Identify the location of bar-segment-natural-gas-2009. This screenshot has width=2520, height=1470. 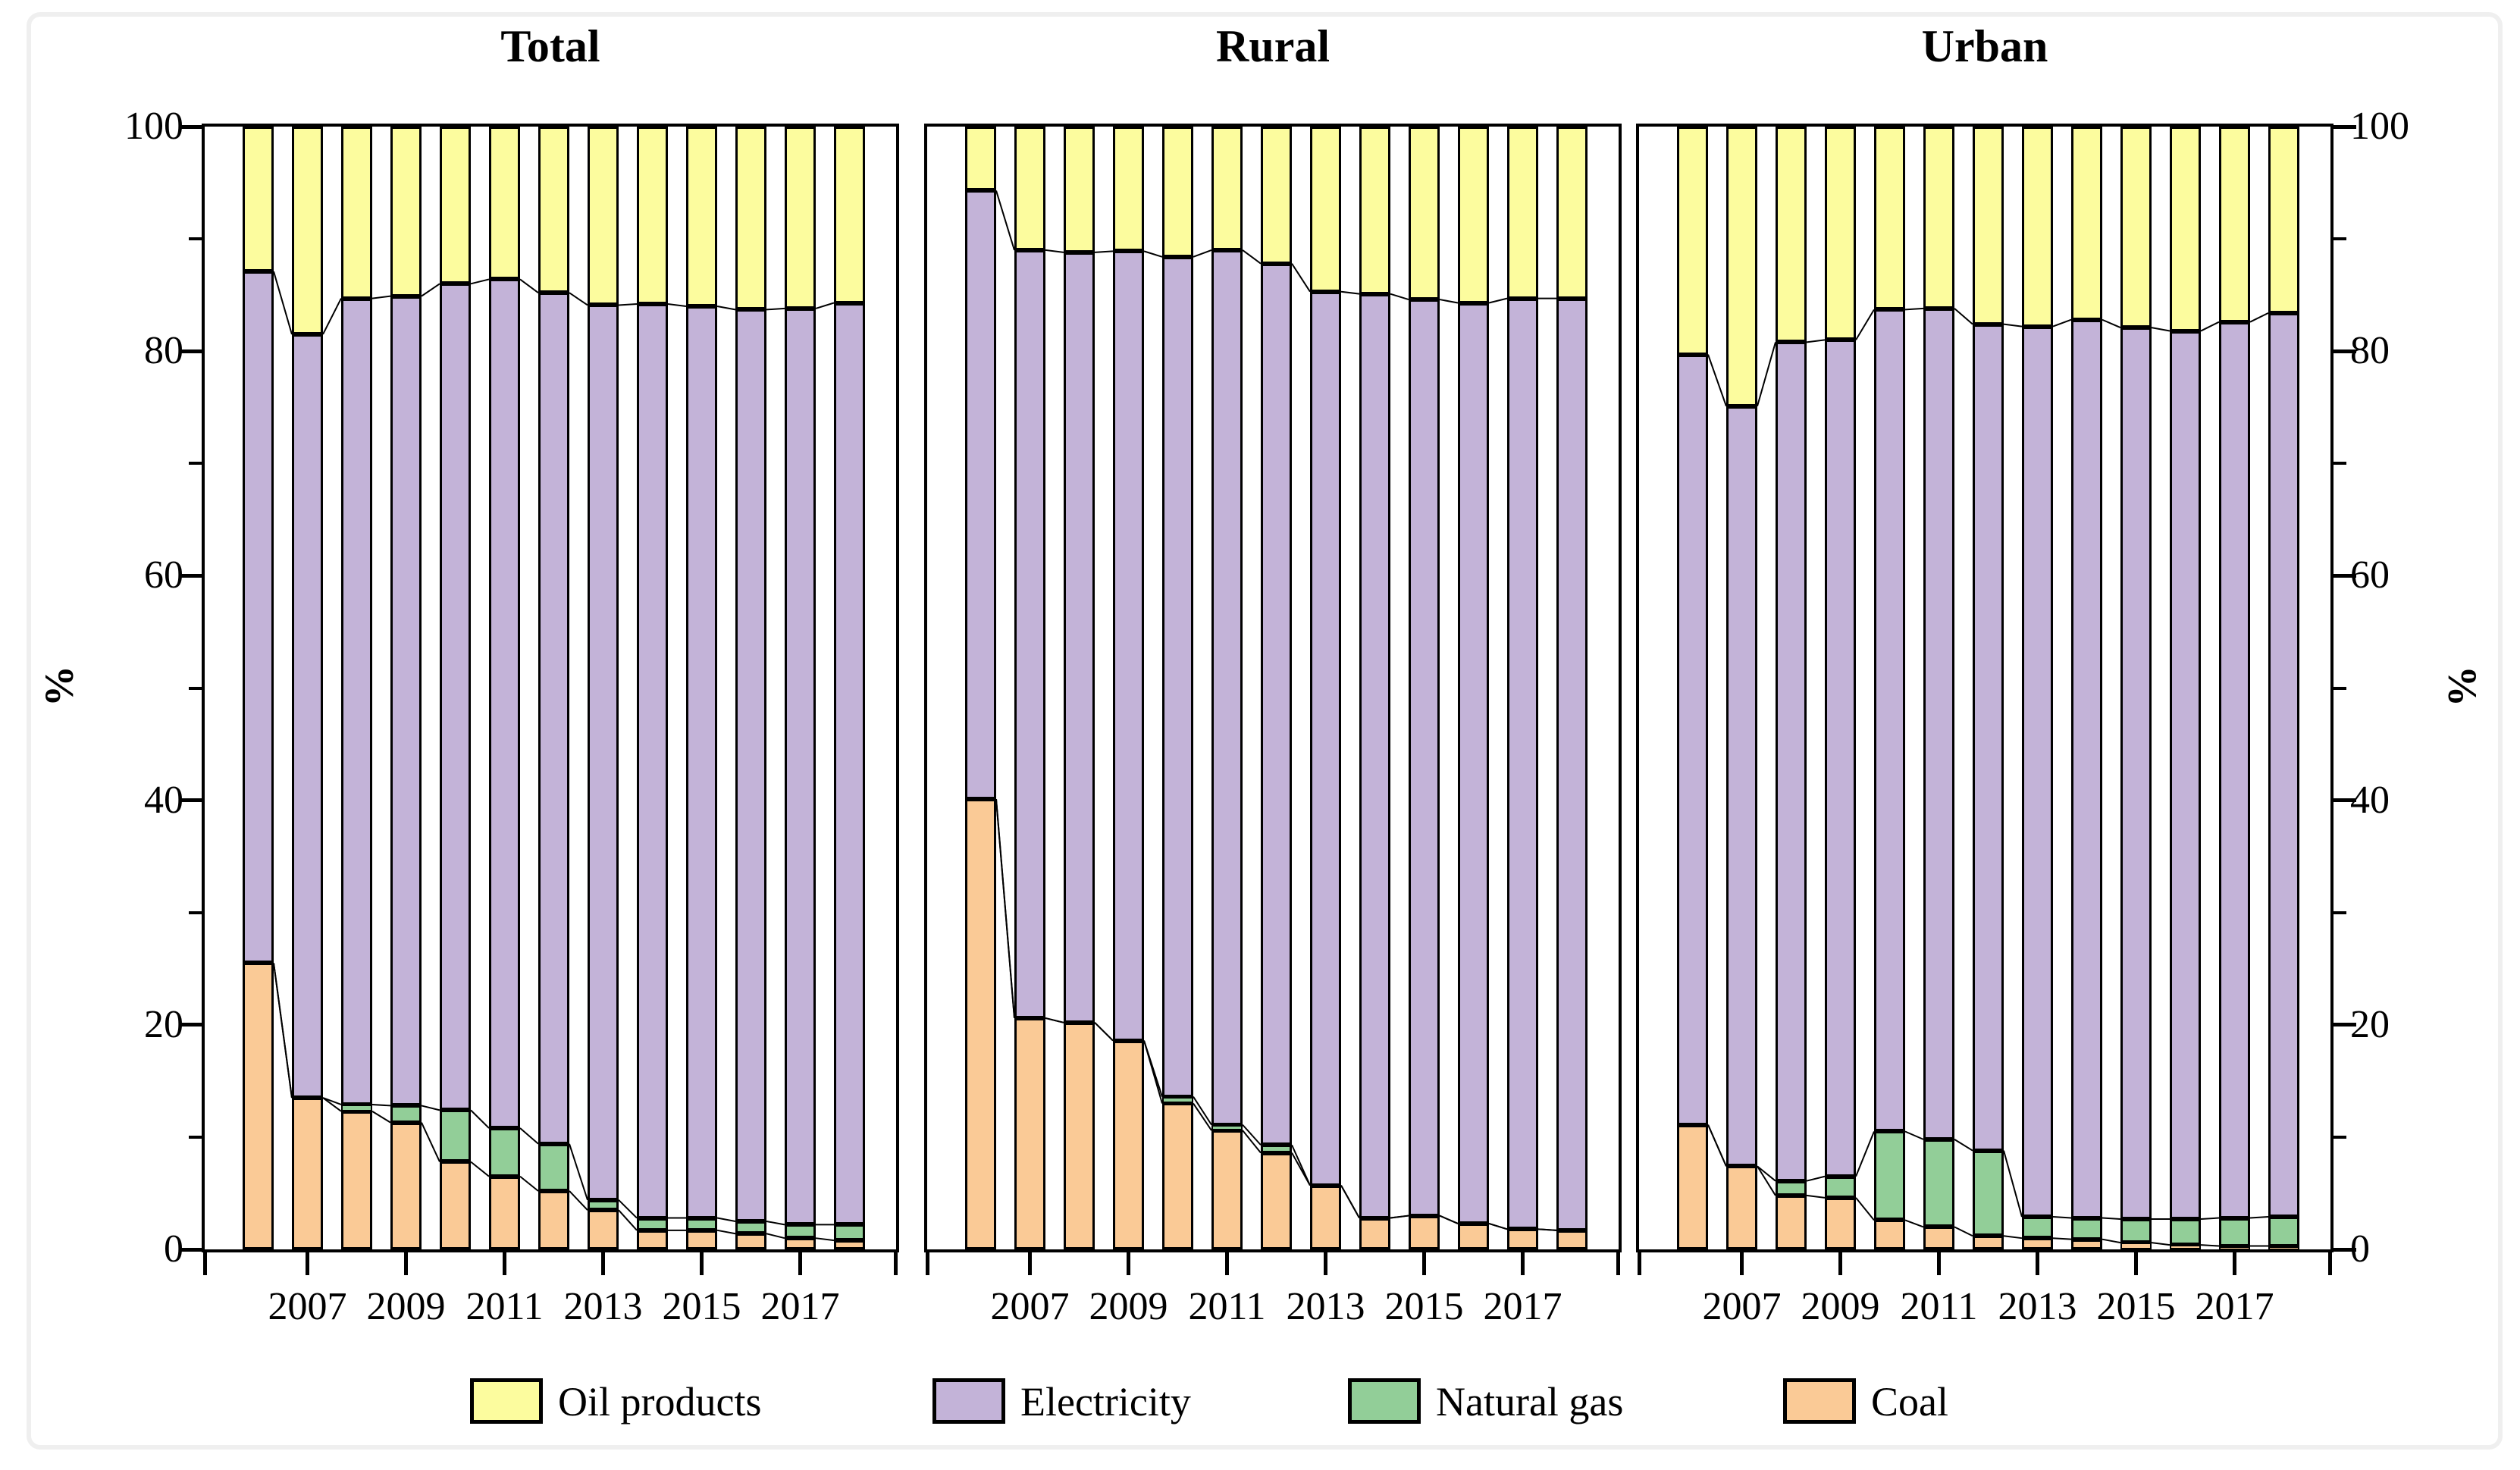
(1841, 1187).